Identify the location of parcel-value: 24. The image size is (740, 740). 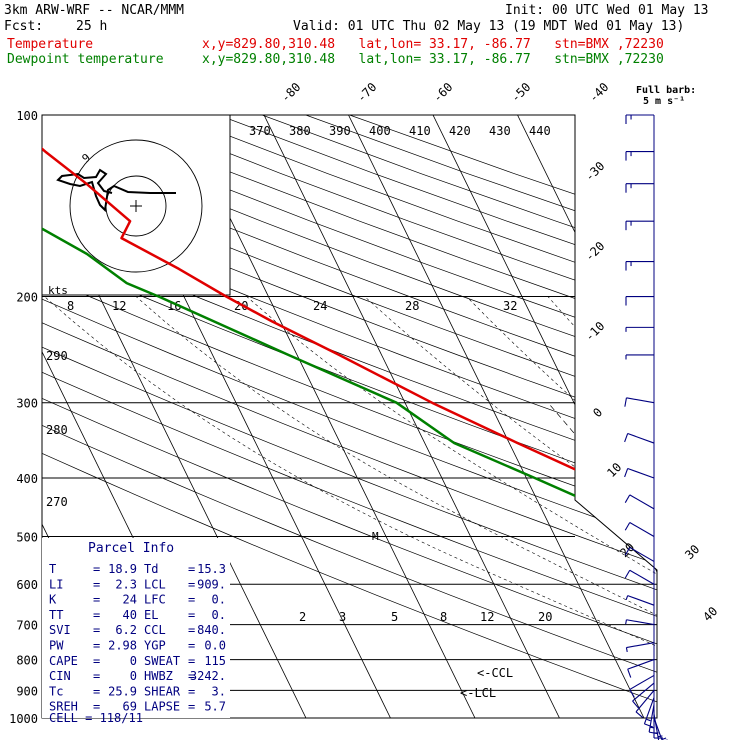
(130, 600).